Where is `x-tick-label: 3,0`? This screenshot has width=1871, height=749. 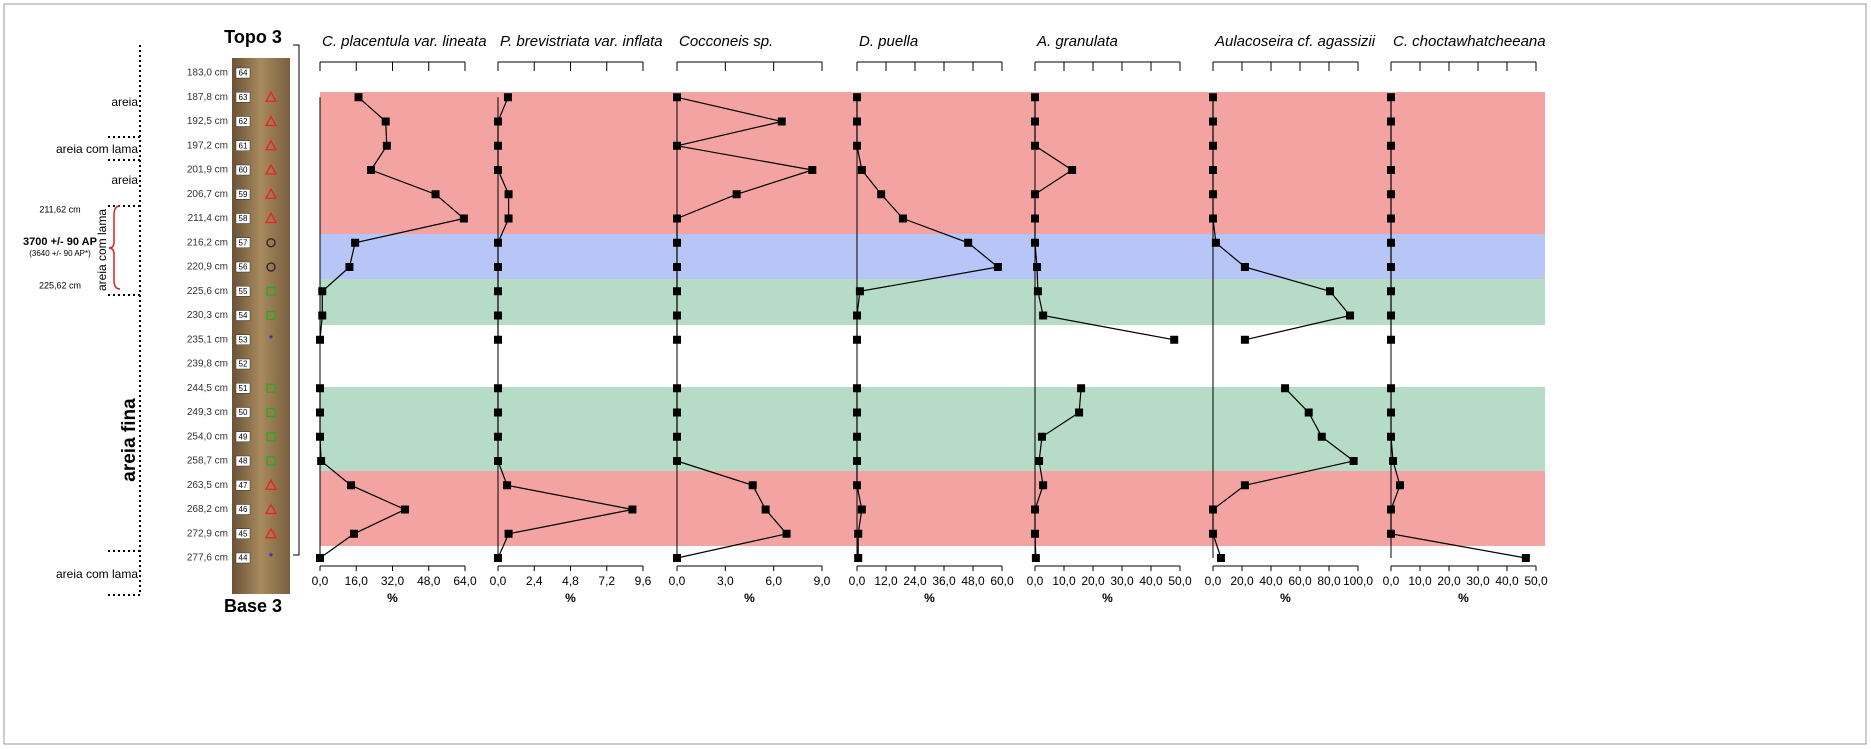 x-tick-label: 3,0 is located at coordinates (725, 581).